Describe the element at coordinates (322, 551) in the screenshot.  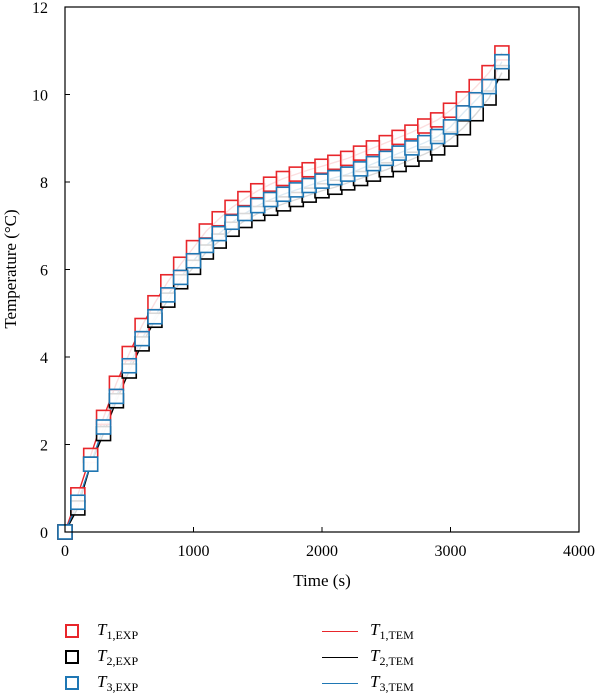
I see `x-tick-label: 2000` at that location.